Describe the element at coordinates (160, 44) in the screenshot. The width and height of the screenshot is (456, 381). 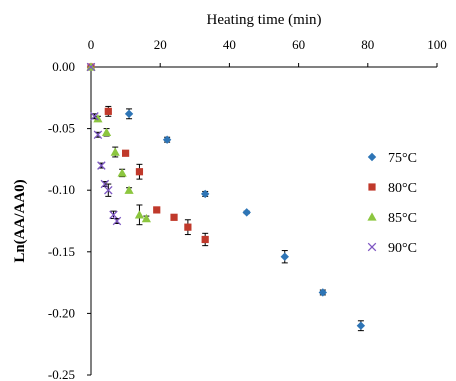
I see `x-tick-label: 20` at that location.